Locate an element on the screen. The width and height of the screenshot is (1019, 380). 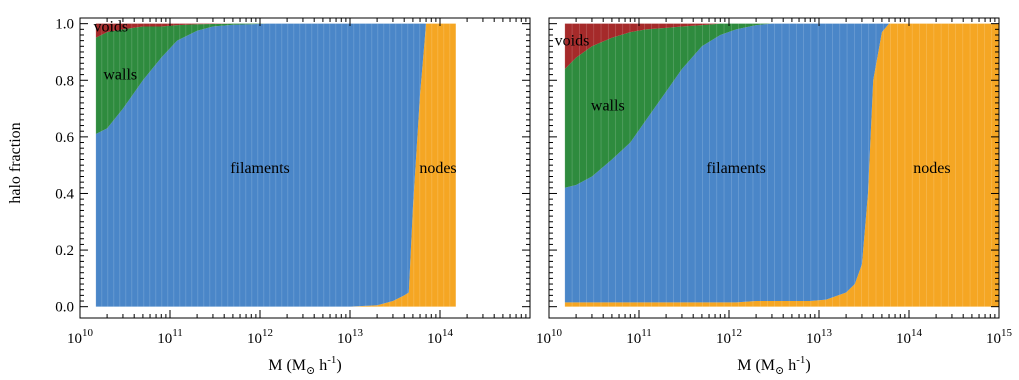
y-axis-title: halo fraction is located at coordinates (15, 162).